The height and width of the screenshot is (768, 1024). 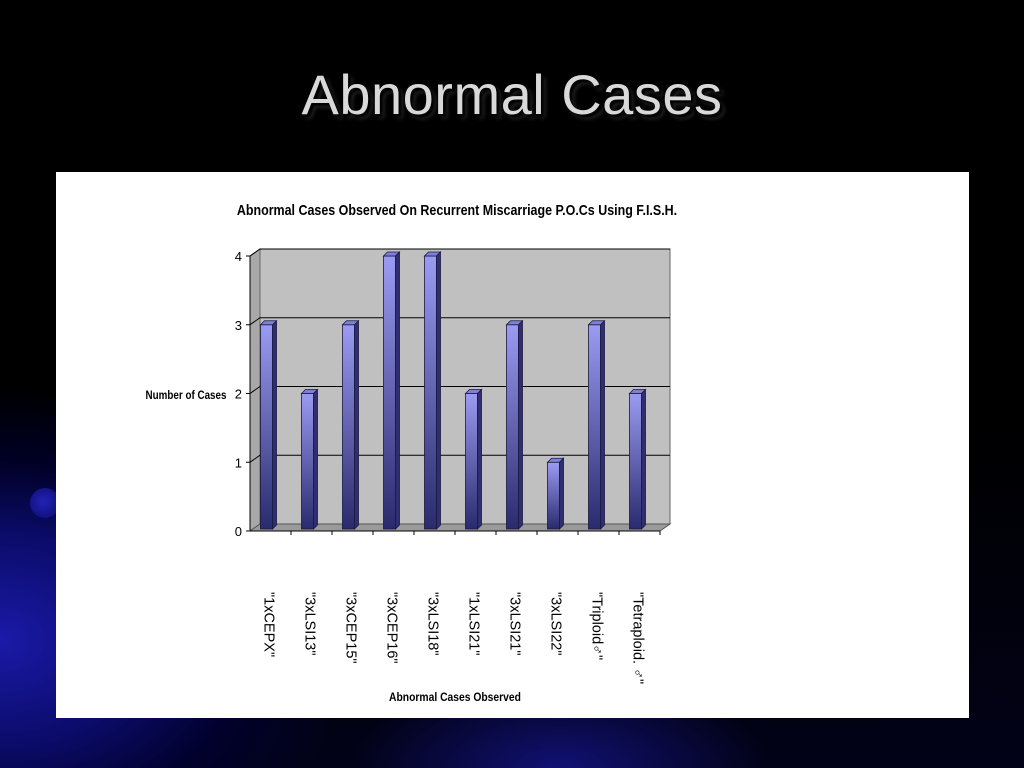 I want to click on y-tick-label: 4, so click(x=238, y=256).